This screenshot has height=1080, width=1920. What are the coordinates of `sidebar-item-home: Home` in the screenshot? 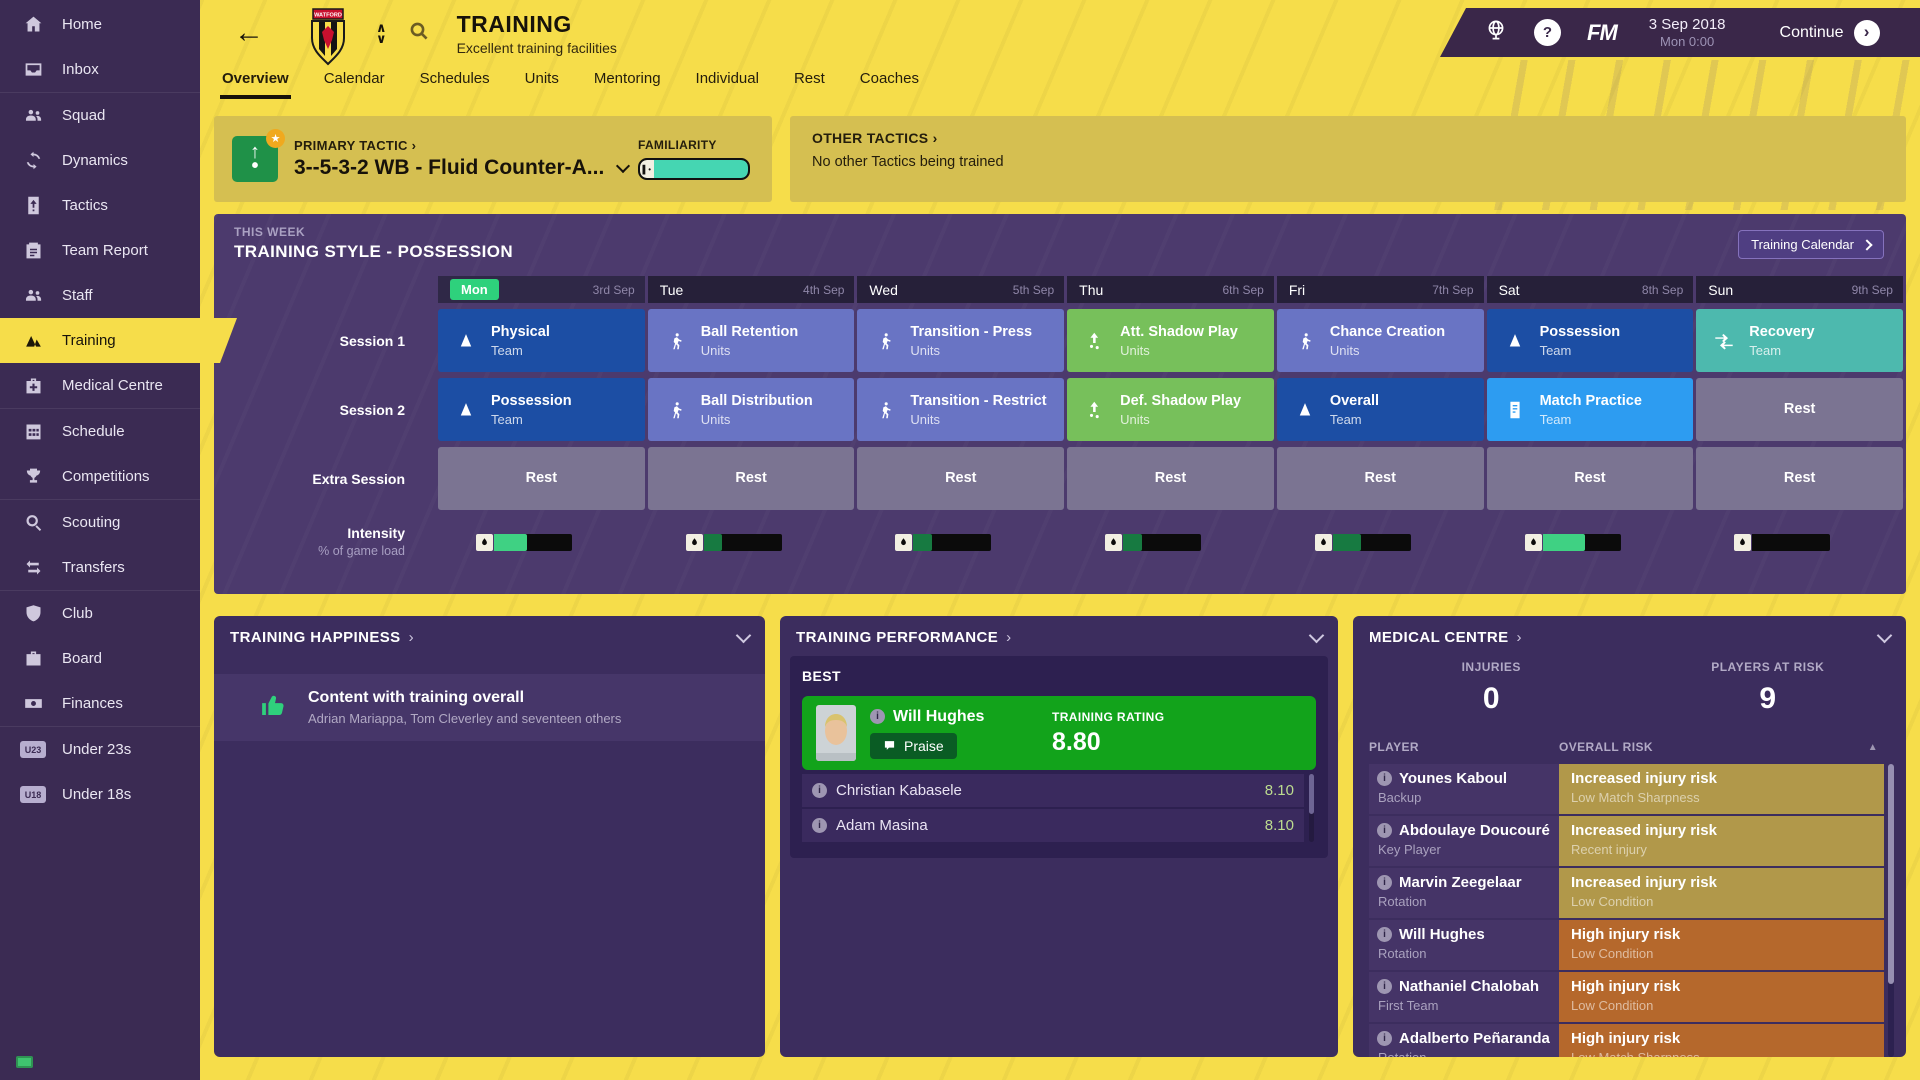 It's located at (100, 24).